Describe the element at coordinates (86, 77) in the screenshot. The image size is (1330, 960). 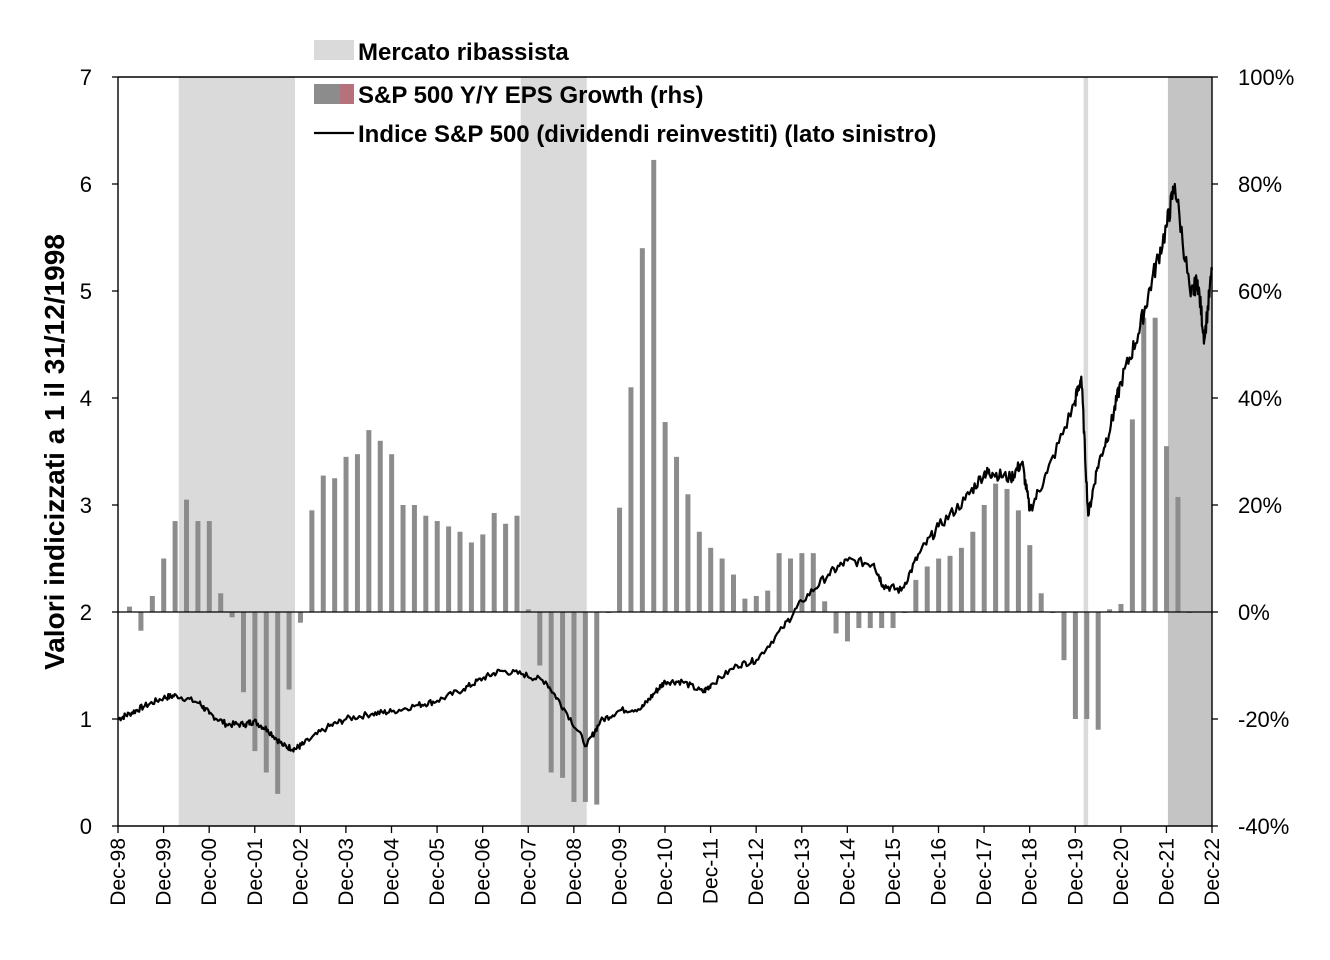
I see `left-tick-label: 7` at that location.